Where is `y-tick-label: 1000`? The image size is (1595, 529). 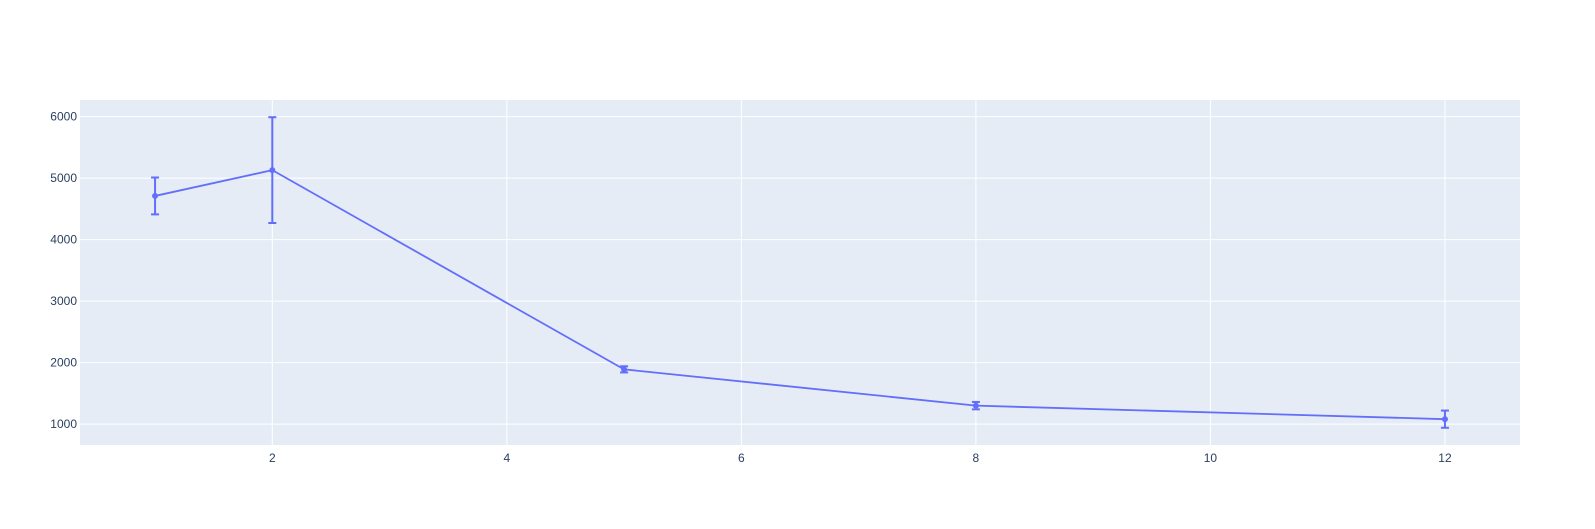
y-tick-label: 1000 is located at coordinates (63, 424).